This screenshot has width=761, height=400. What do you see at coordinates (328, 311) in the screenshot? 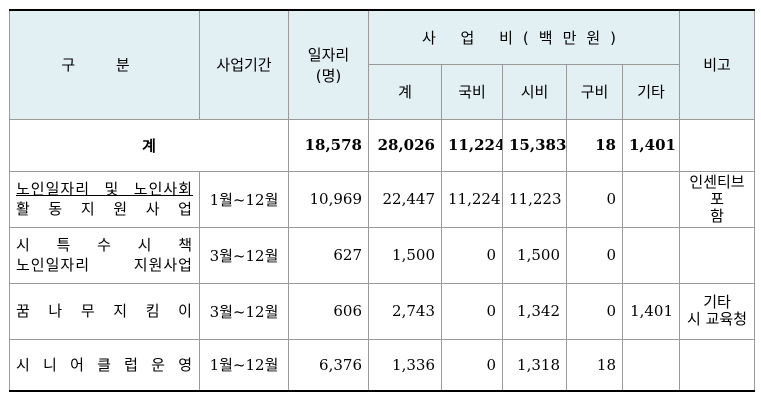
I see `row-jobs: 606` at bounding box center [328, 311].